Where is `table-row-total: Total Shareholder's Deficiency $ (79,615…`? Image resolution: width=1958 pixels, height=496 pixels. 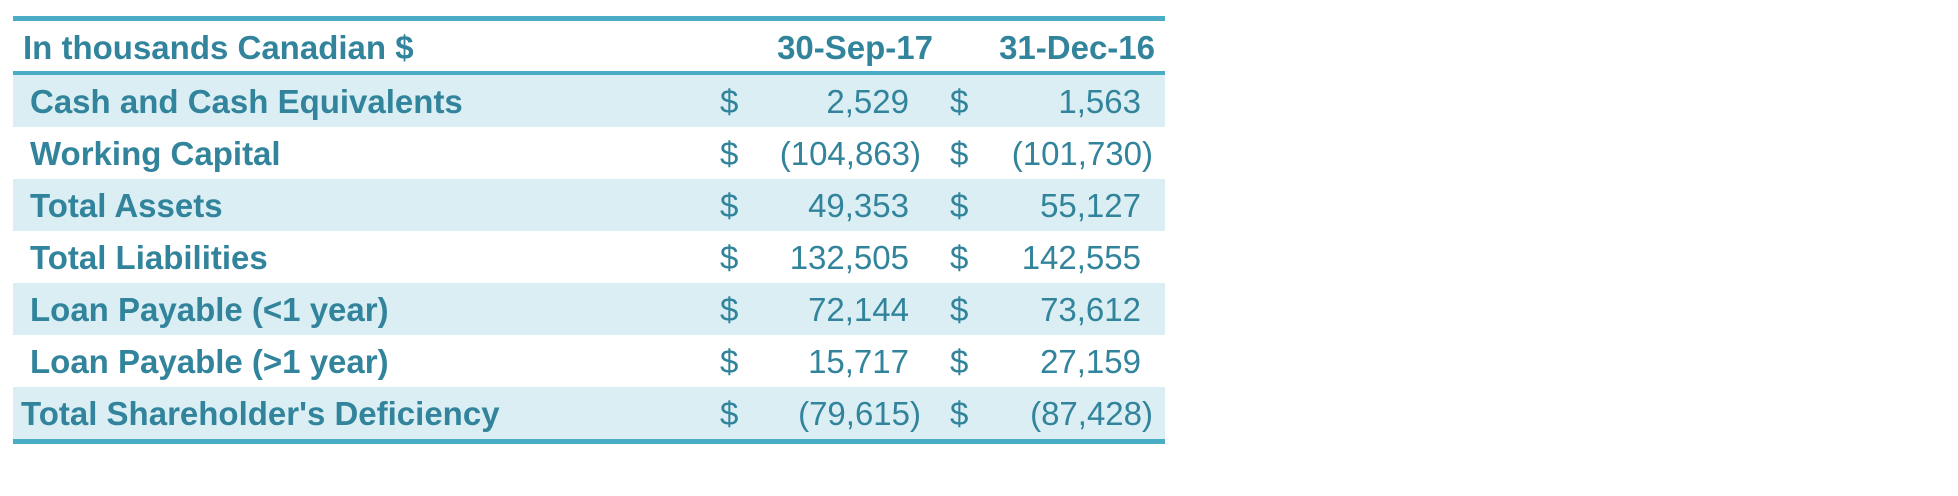 table-row-total: Total Shareholder's Deficiency $ (79,615… is located at coordinates (589, 413).